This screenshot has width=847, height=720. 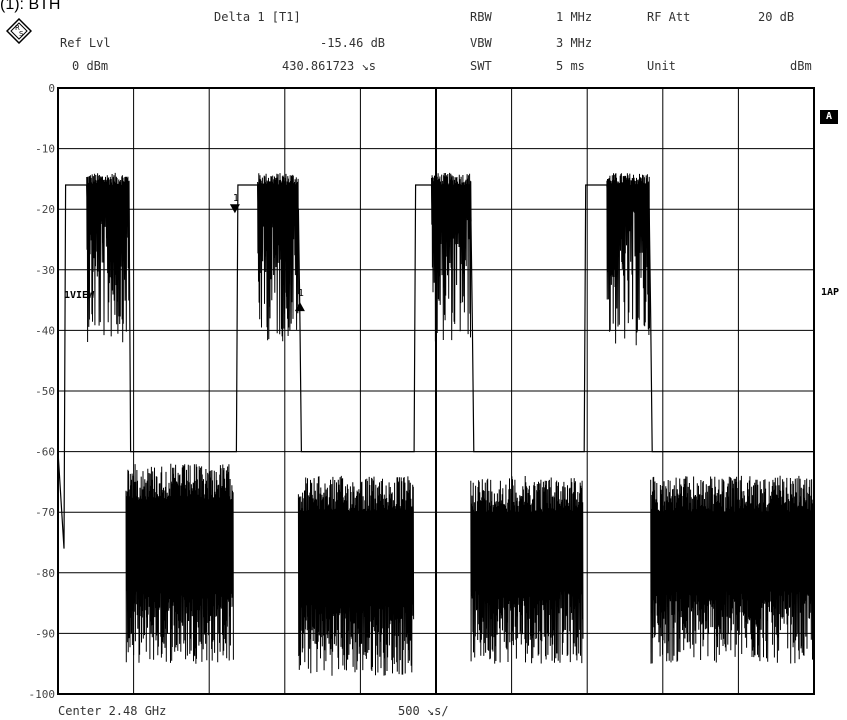 What do you see at coordinates (45, 209) in the screenshot?
I see `y-tick-label: -20` at bounding box center [45, 209].